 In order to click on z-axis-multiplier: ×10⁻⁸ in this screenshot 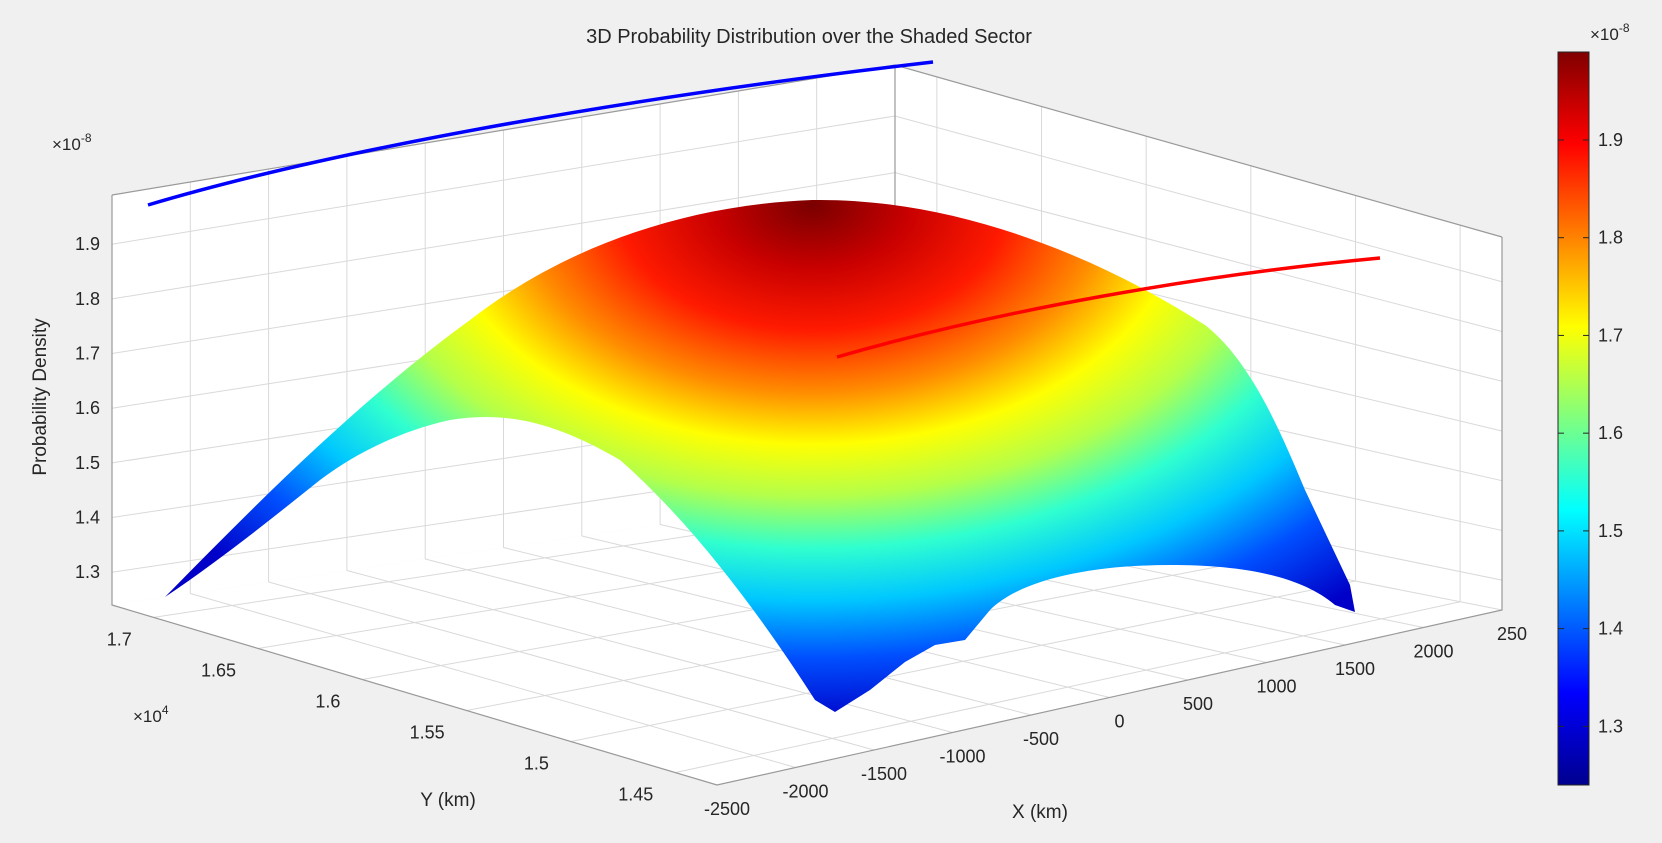, I will do `click(72, 142)`.